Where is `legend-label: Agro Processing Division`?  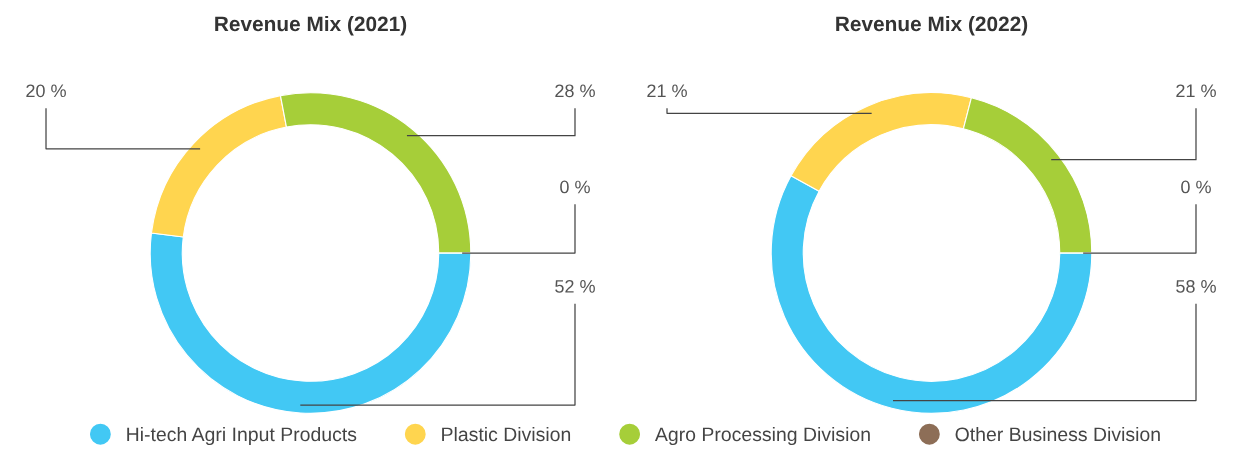
legend-label: Agro Processing Division is located at coordinates (762, 436).